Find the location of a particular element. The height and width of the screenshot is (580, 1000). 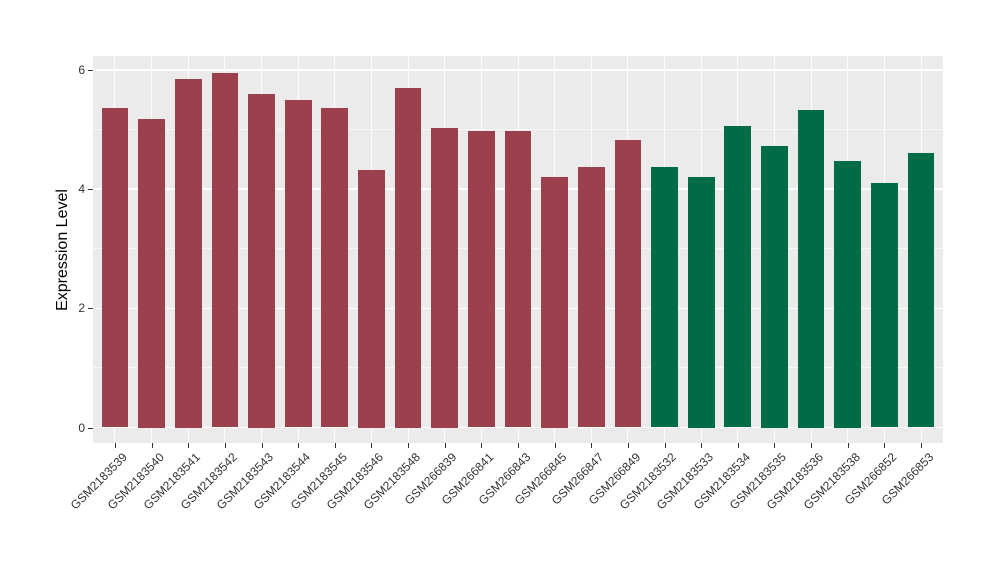

y-tick-label: 6 is located at coordinates (81, 70).